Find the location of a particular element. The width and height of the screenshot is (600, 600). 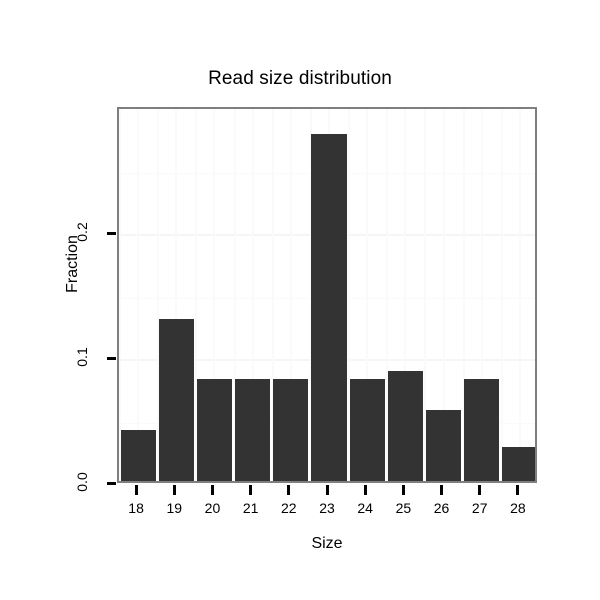

chart-title: Read size distribution is located at coordinates (300, 78).